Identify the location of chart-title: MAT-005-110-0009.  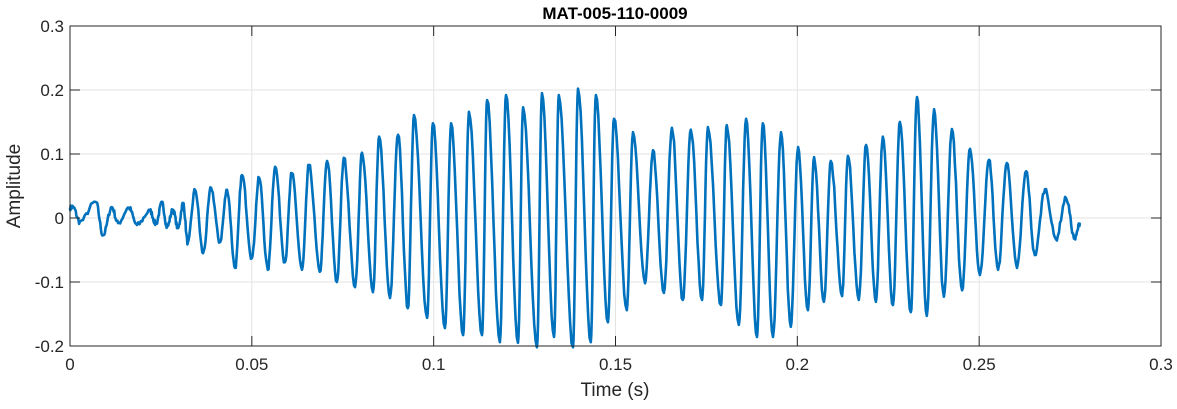
(614, 13).